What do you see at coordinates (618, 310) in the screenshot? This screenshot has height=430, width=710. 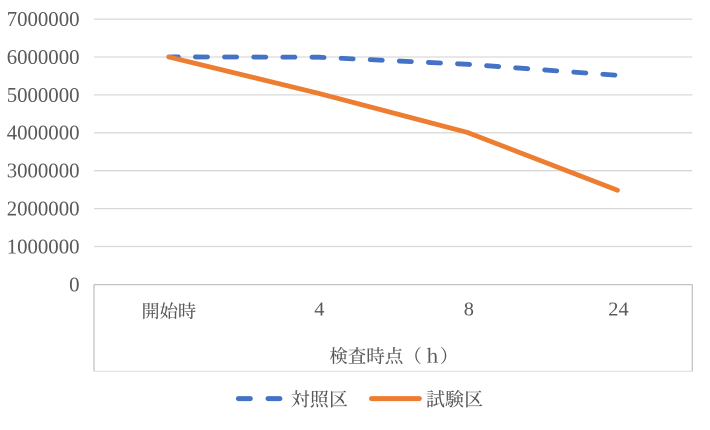 I see `svg-text: 24` at bounding box center [618, 310].